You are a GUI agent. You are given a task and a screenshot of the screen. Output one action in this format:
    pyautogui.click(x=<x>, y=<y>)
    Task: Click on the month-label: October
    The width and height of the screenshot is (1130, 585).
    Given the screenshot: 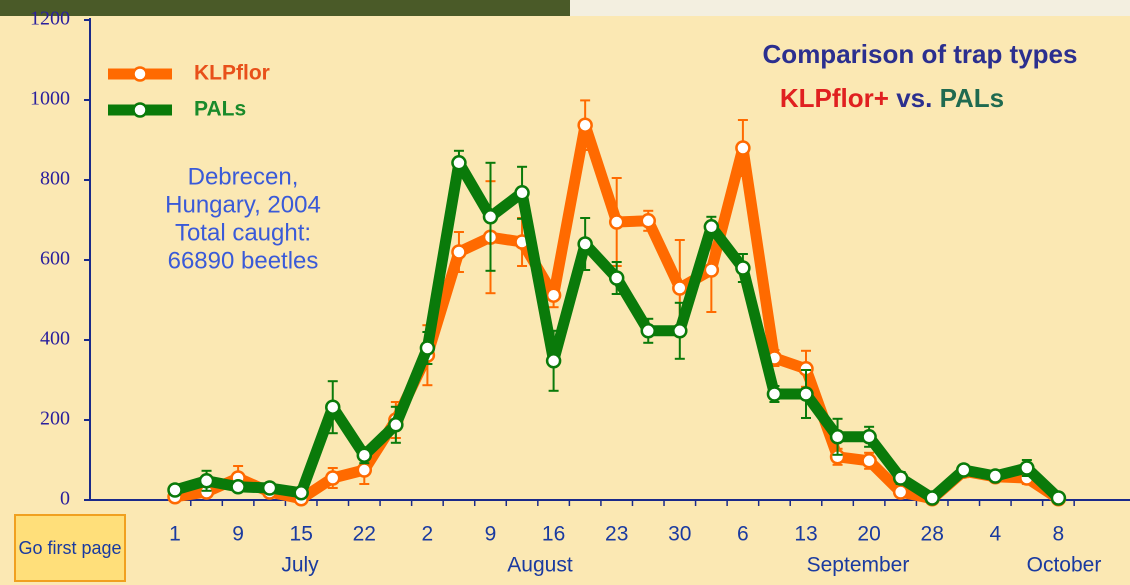 What is the action you would take?
    pyautogui.click(x=1064, y=565)
    